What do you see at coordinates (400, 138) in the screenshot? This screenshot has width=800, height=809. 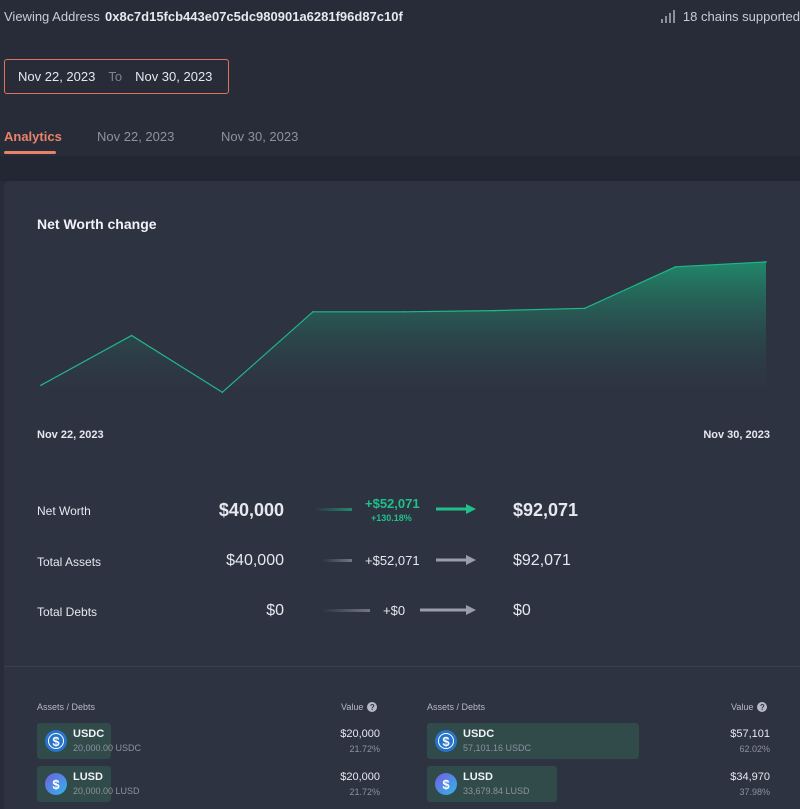 I see `tab-bar: Analytics Nov 22, 2023 Nov 30, 2023` at bounding box center [400, 138].